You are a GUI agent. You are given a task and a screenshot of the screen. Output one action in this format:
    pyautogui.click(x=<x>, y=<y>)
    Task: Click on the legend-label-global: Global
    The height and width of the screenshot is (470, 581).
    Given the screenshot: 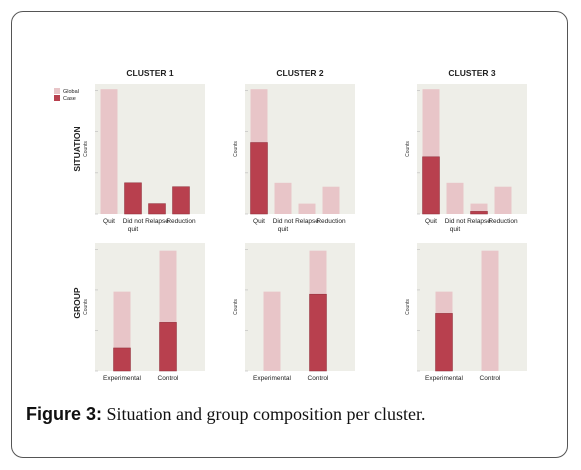 What is the action you would take?
    pyautogui.click(x=71, y=92)
    